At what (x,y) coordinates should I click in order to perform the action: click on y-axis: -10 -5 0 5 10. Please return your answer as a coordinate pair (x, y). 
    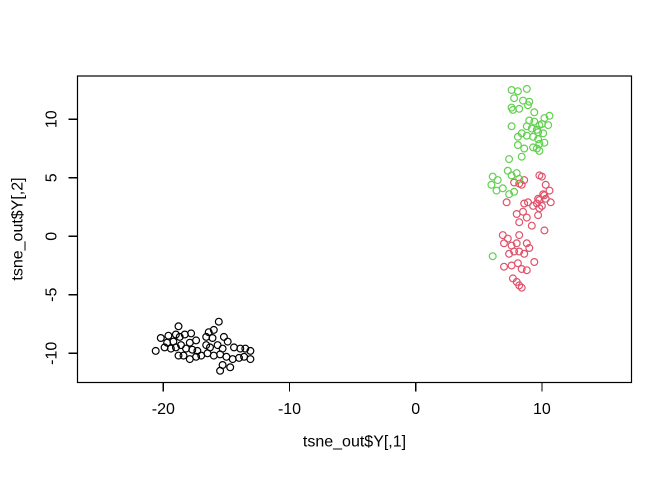
    Looking at the image, I should click on (61, 237).